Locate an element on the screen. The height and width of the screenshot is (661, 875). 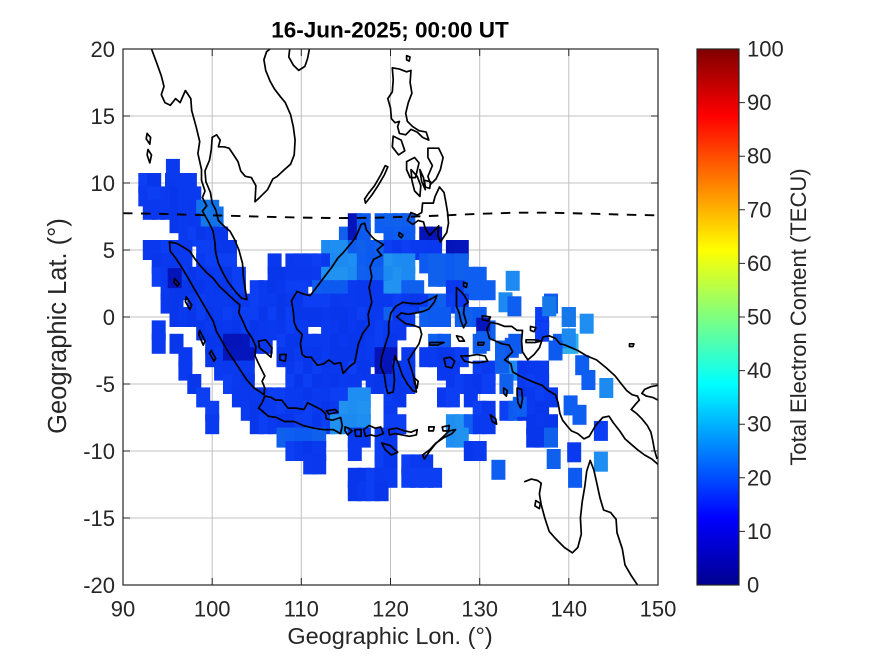
svg-text: 30 is located at coordinates (759, 424).